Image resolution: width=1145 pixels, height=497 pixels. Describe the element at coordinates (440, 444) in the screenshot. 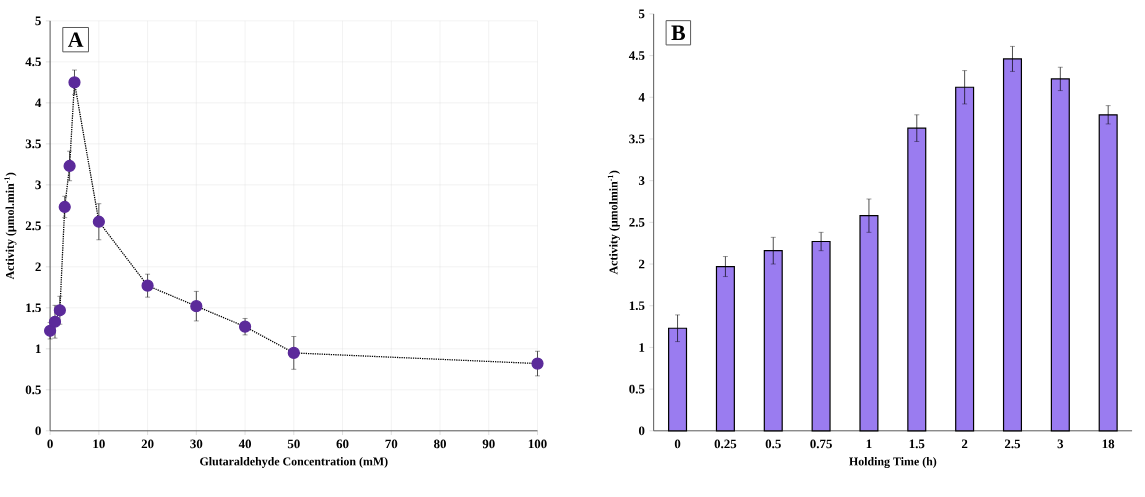

I see `x-tick-label: 80` at that location.